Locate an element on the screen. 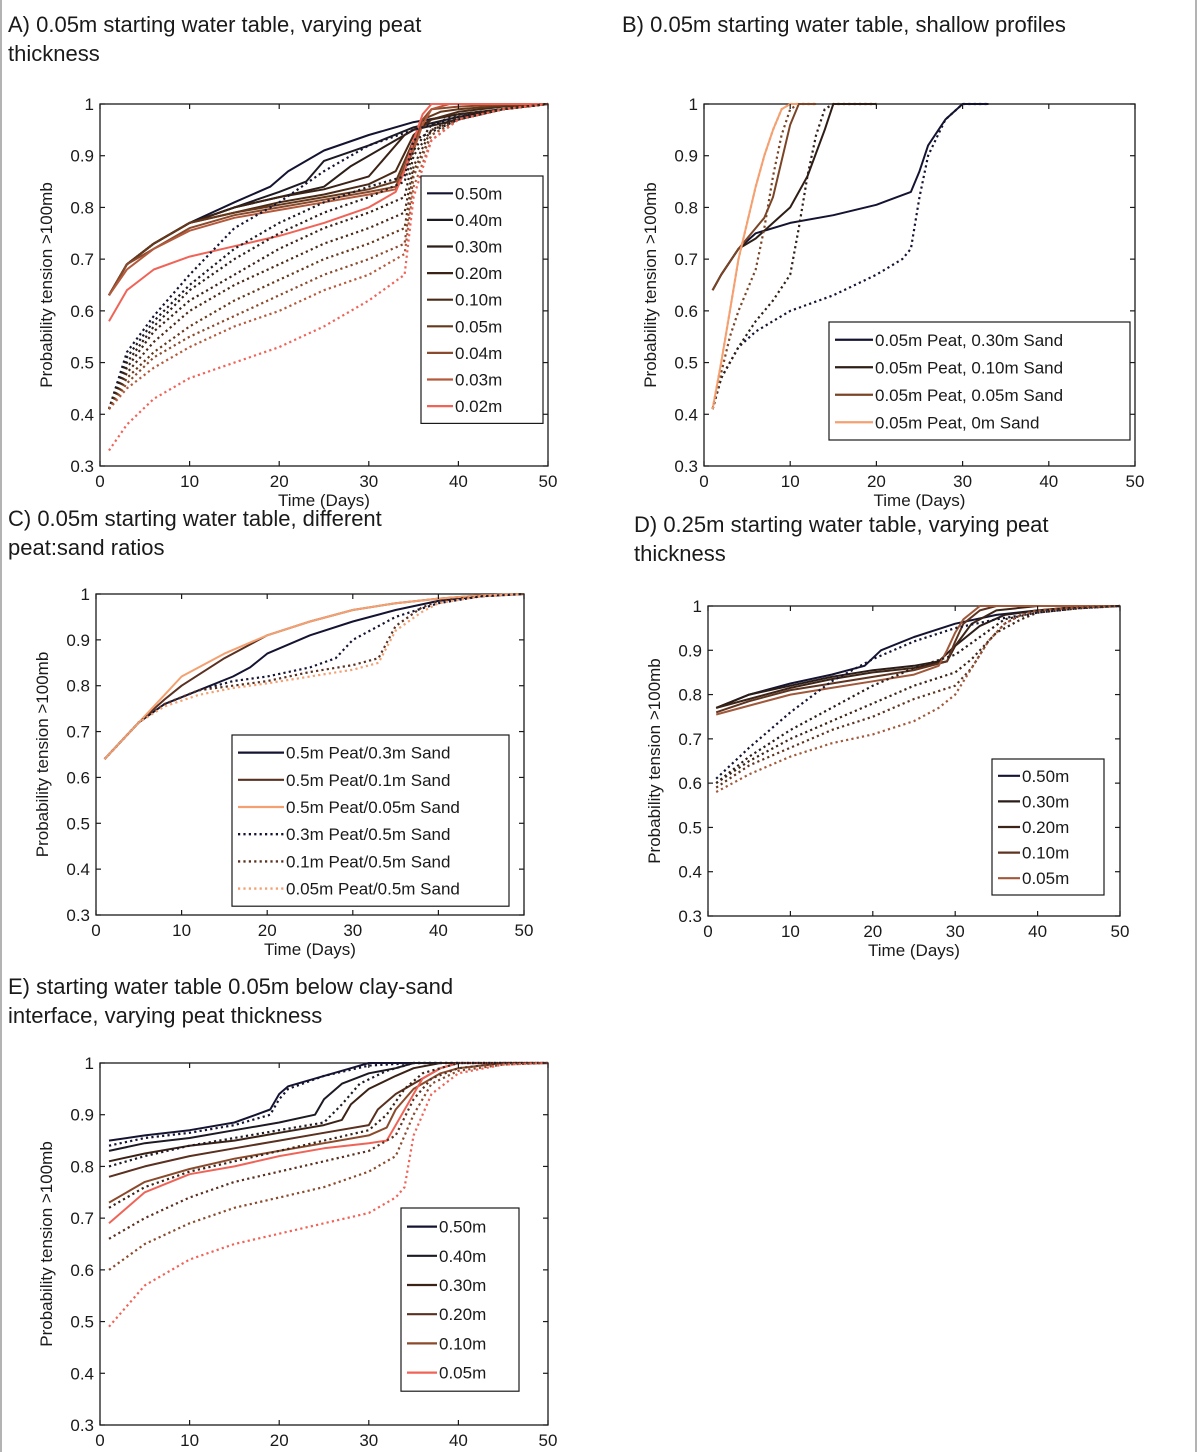  legend-label: 0.05m Peat, 0.30m Sand is located at coordinates (969, 340).